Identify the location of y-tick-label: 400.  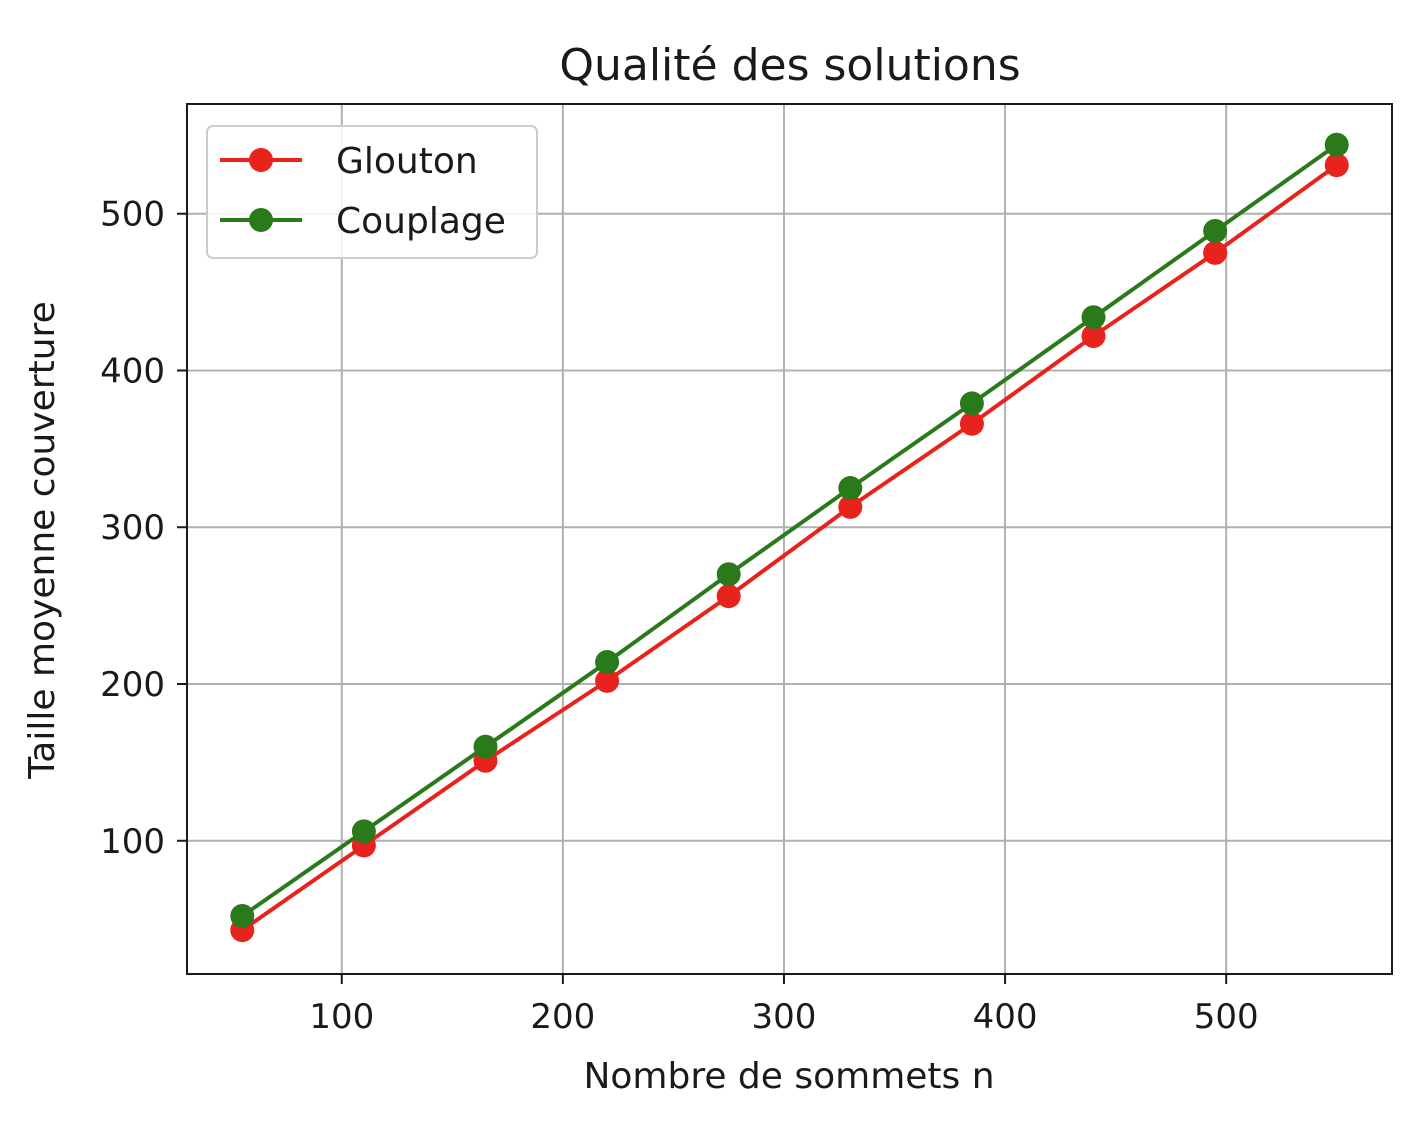
(132, 371).